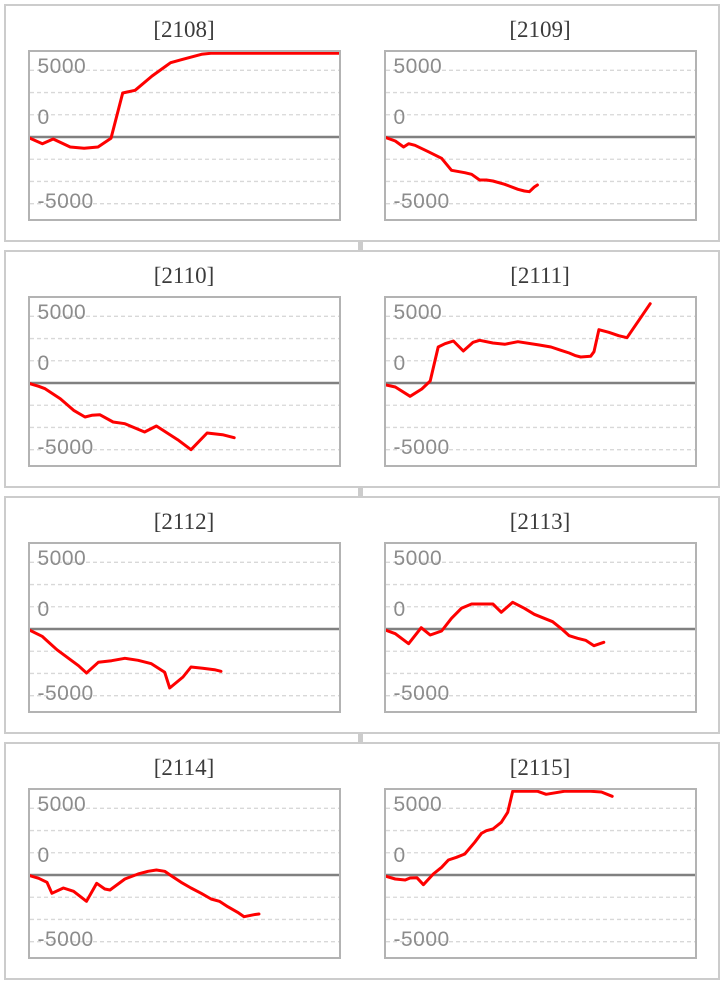 This screenshot has width=724, height=985. Describe the element at coordinates (540, 521) in the screenshot. I see `chart-title: [2113]` at that location.